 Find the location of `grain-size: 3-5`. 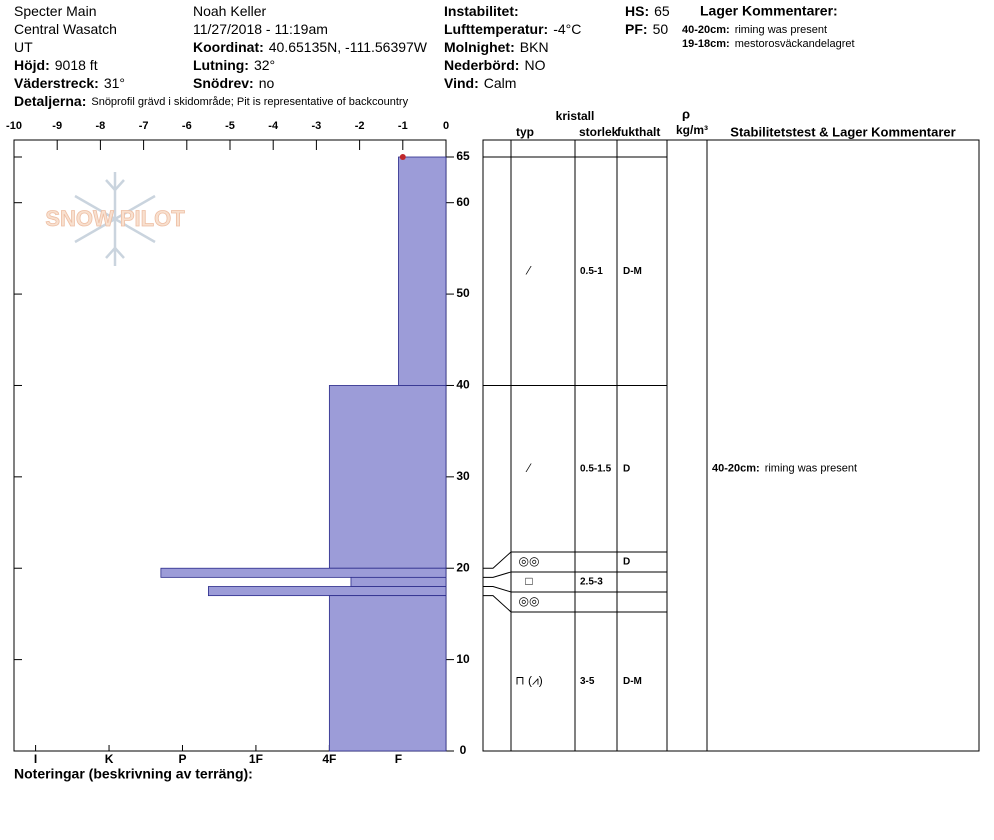

grain-size: 3-5 is located at coordinates (587, 681).